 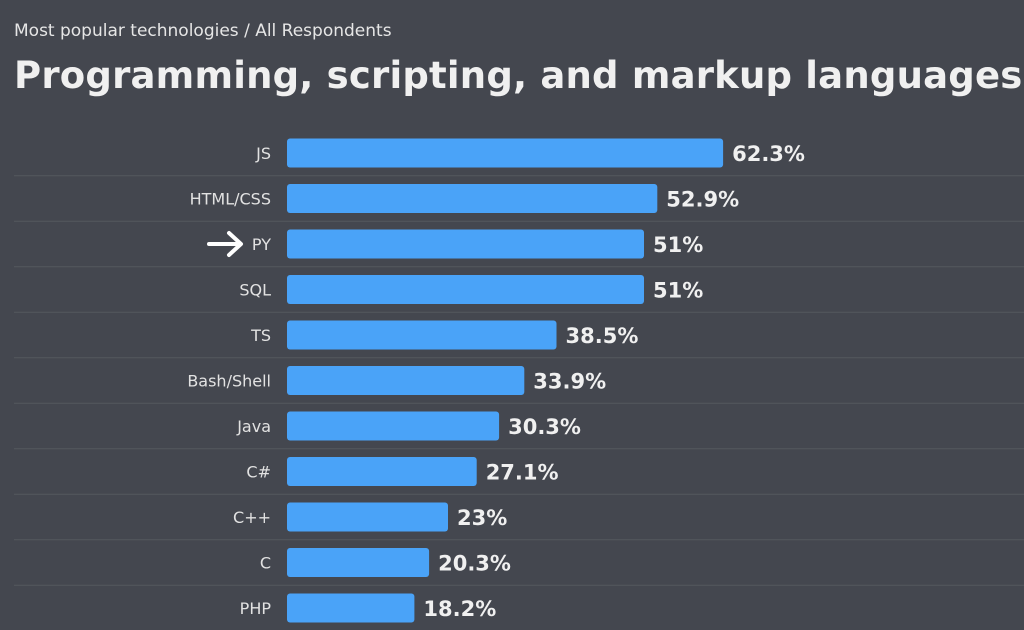 I want to click on value-label: 38.5%, so click(x=602, y=336).